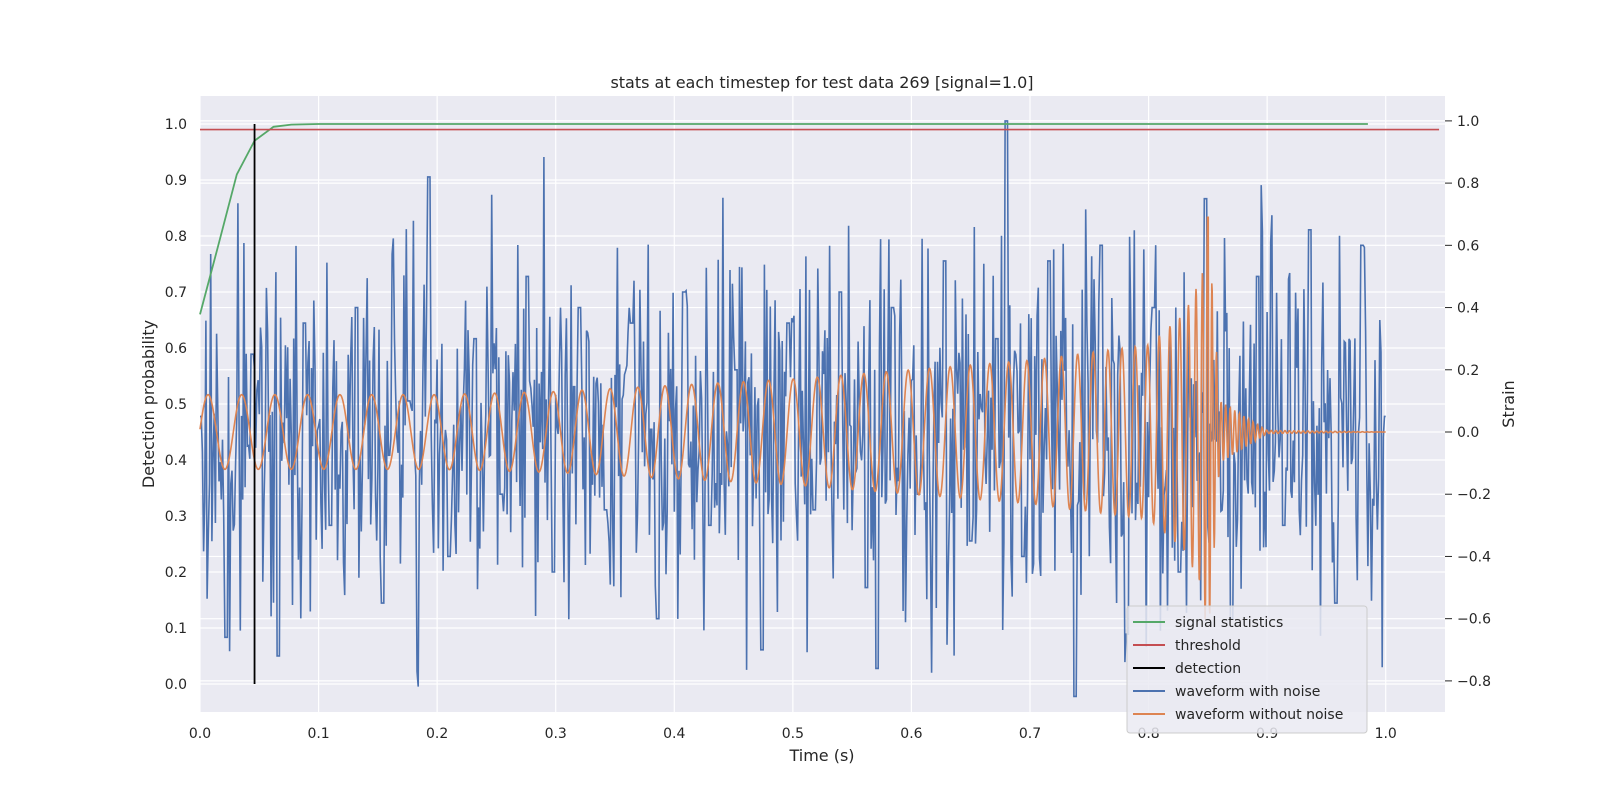 The image size is (1600, 800). Describe the element at coordinates (437, 734) in the screenshot. I see `x-tick-label: 0.2` at that location.